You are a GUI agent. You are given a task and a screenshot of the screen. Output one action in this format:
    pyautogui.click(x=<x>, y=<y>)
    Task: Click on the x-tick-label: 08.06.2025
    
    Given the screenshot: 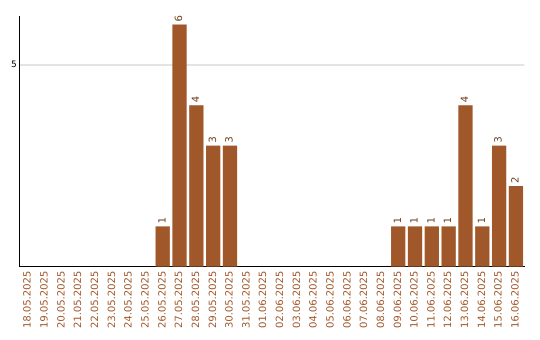 What is the action you would take?
    pyautogui.click(x=381, y=299)
    